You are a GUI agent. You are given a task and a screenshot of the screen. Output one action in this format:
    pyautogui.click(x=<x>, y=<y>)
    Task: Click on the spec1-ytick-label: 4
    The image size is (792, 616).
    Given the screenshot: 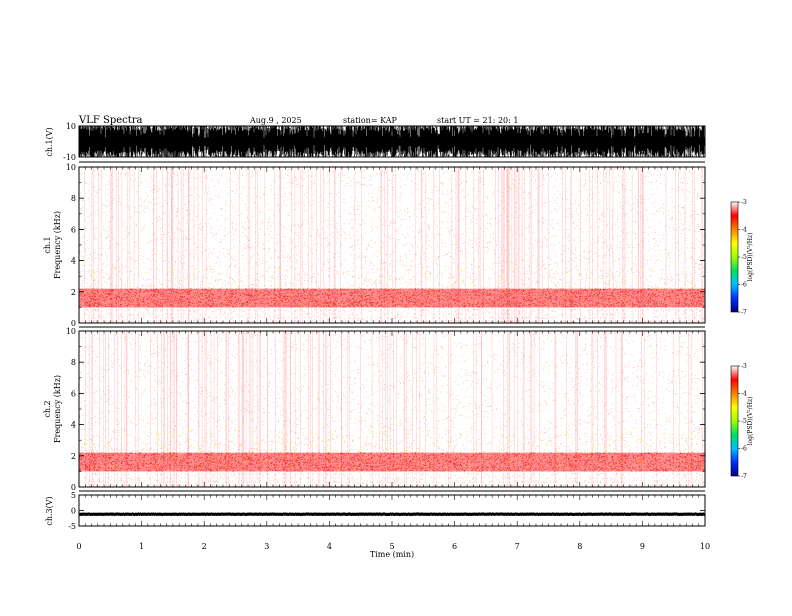 What is the action you would take?
    pyautogui.click(x=73, y=261)
    